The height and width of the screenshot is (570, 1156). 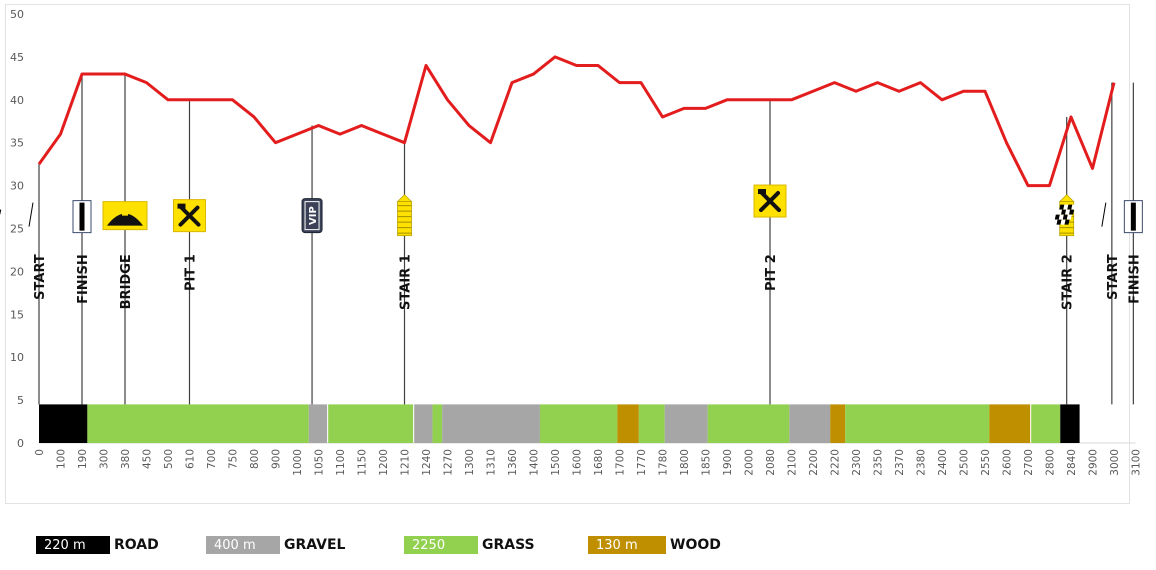 What do you see at coordinates (17, 186) in the screenshot?
I see `y-tick-label: 30` at bounding box center [17, 186].